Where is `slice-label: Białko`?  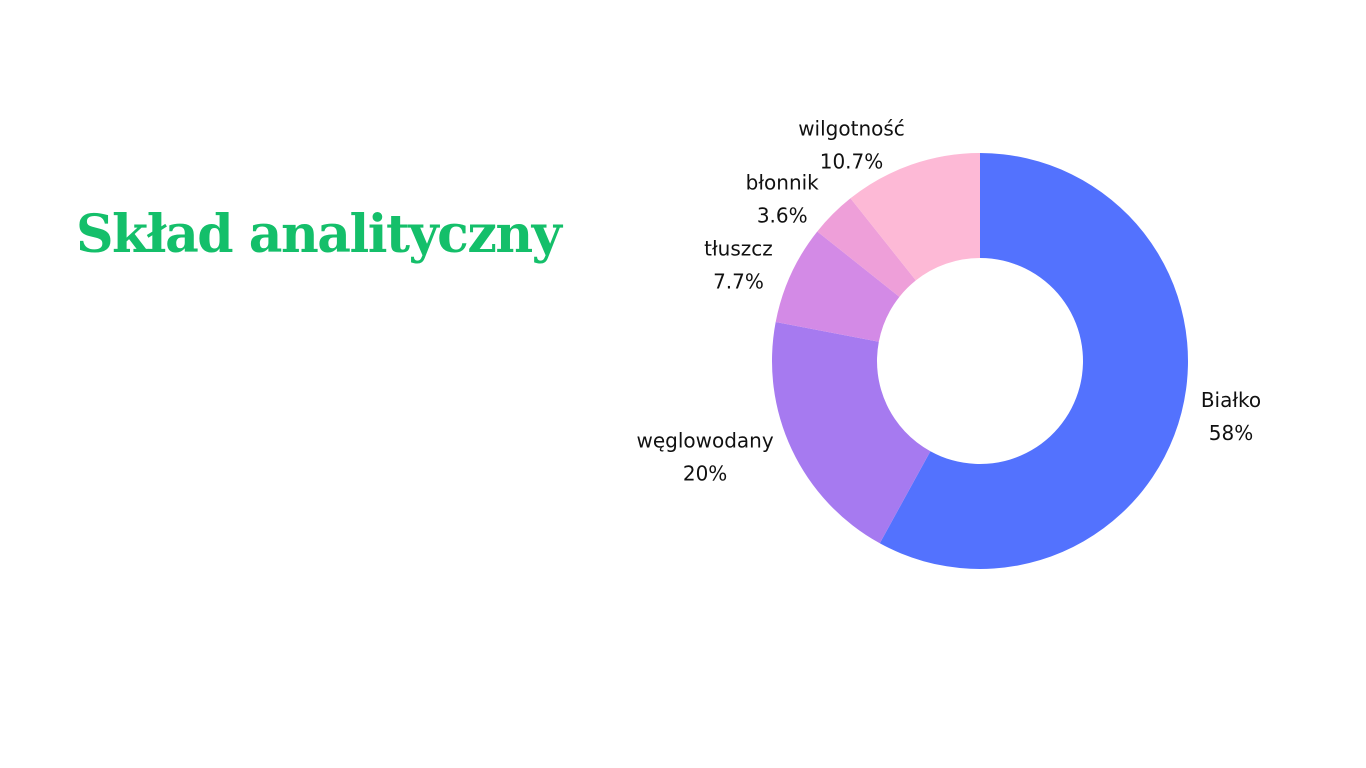 slice-label: Białko is located at coordinates (1231, 400).